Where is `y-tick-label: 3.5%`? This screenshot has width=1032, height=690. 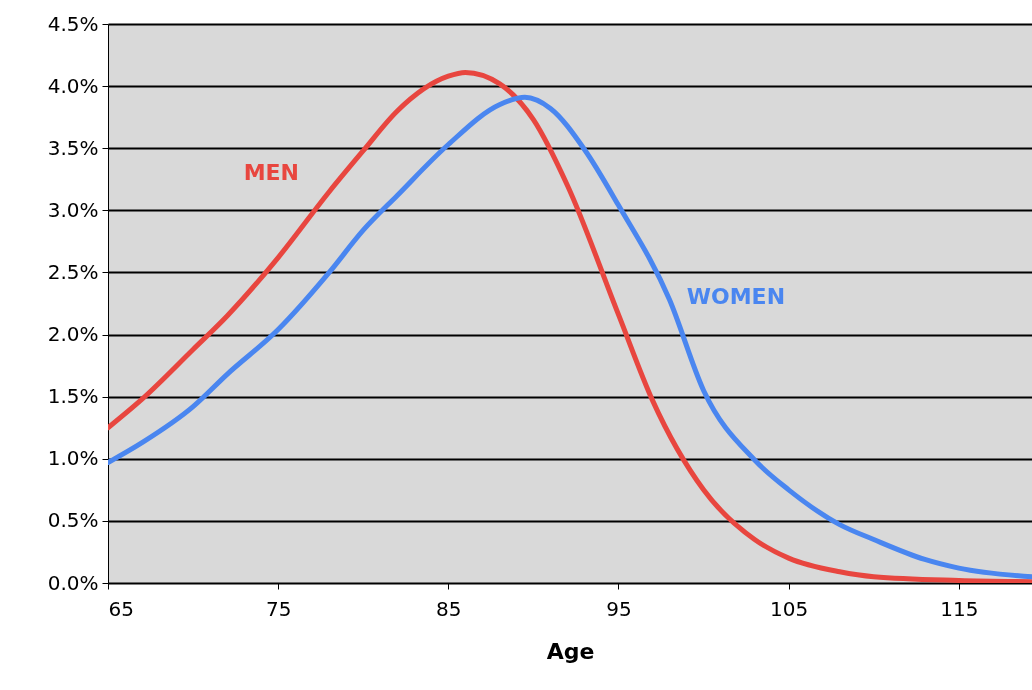 y-tick-label: 3.5% is located at coordinates (73, 147).